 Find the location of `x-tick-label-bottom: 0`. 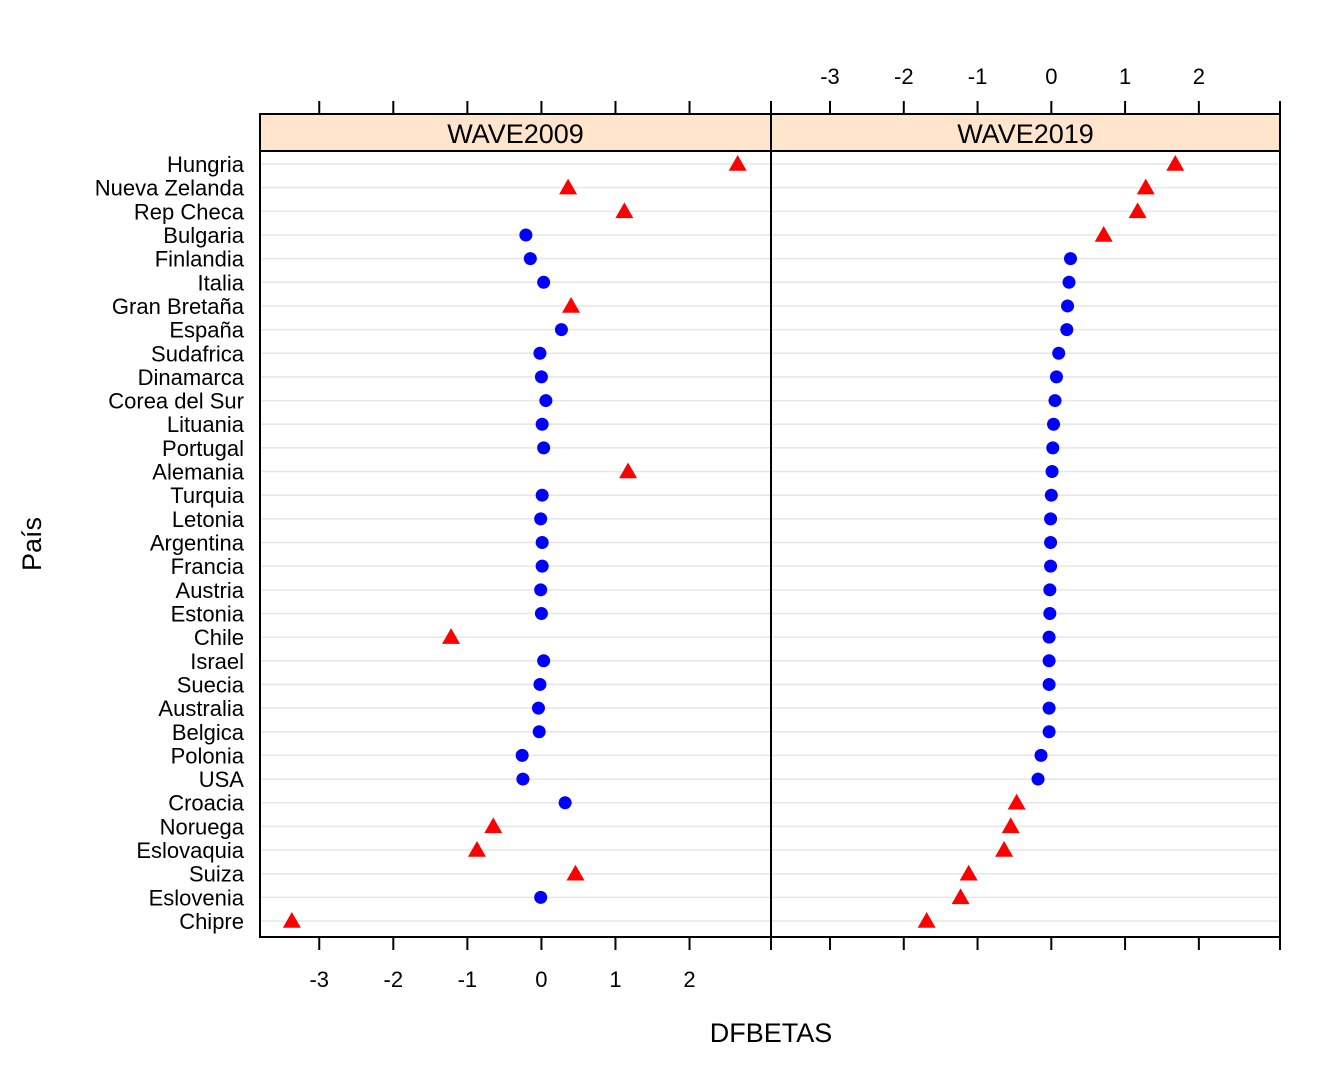

x-tick-label-bottom: 0 is located at coordinates (541, 979).